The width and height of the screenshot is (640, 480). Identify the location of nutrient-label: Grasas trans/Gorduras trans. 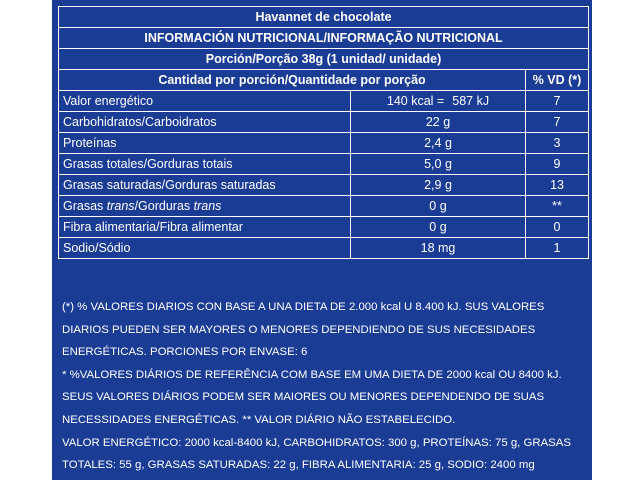
(204, 206).